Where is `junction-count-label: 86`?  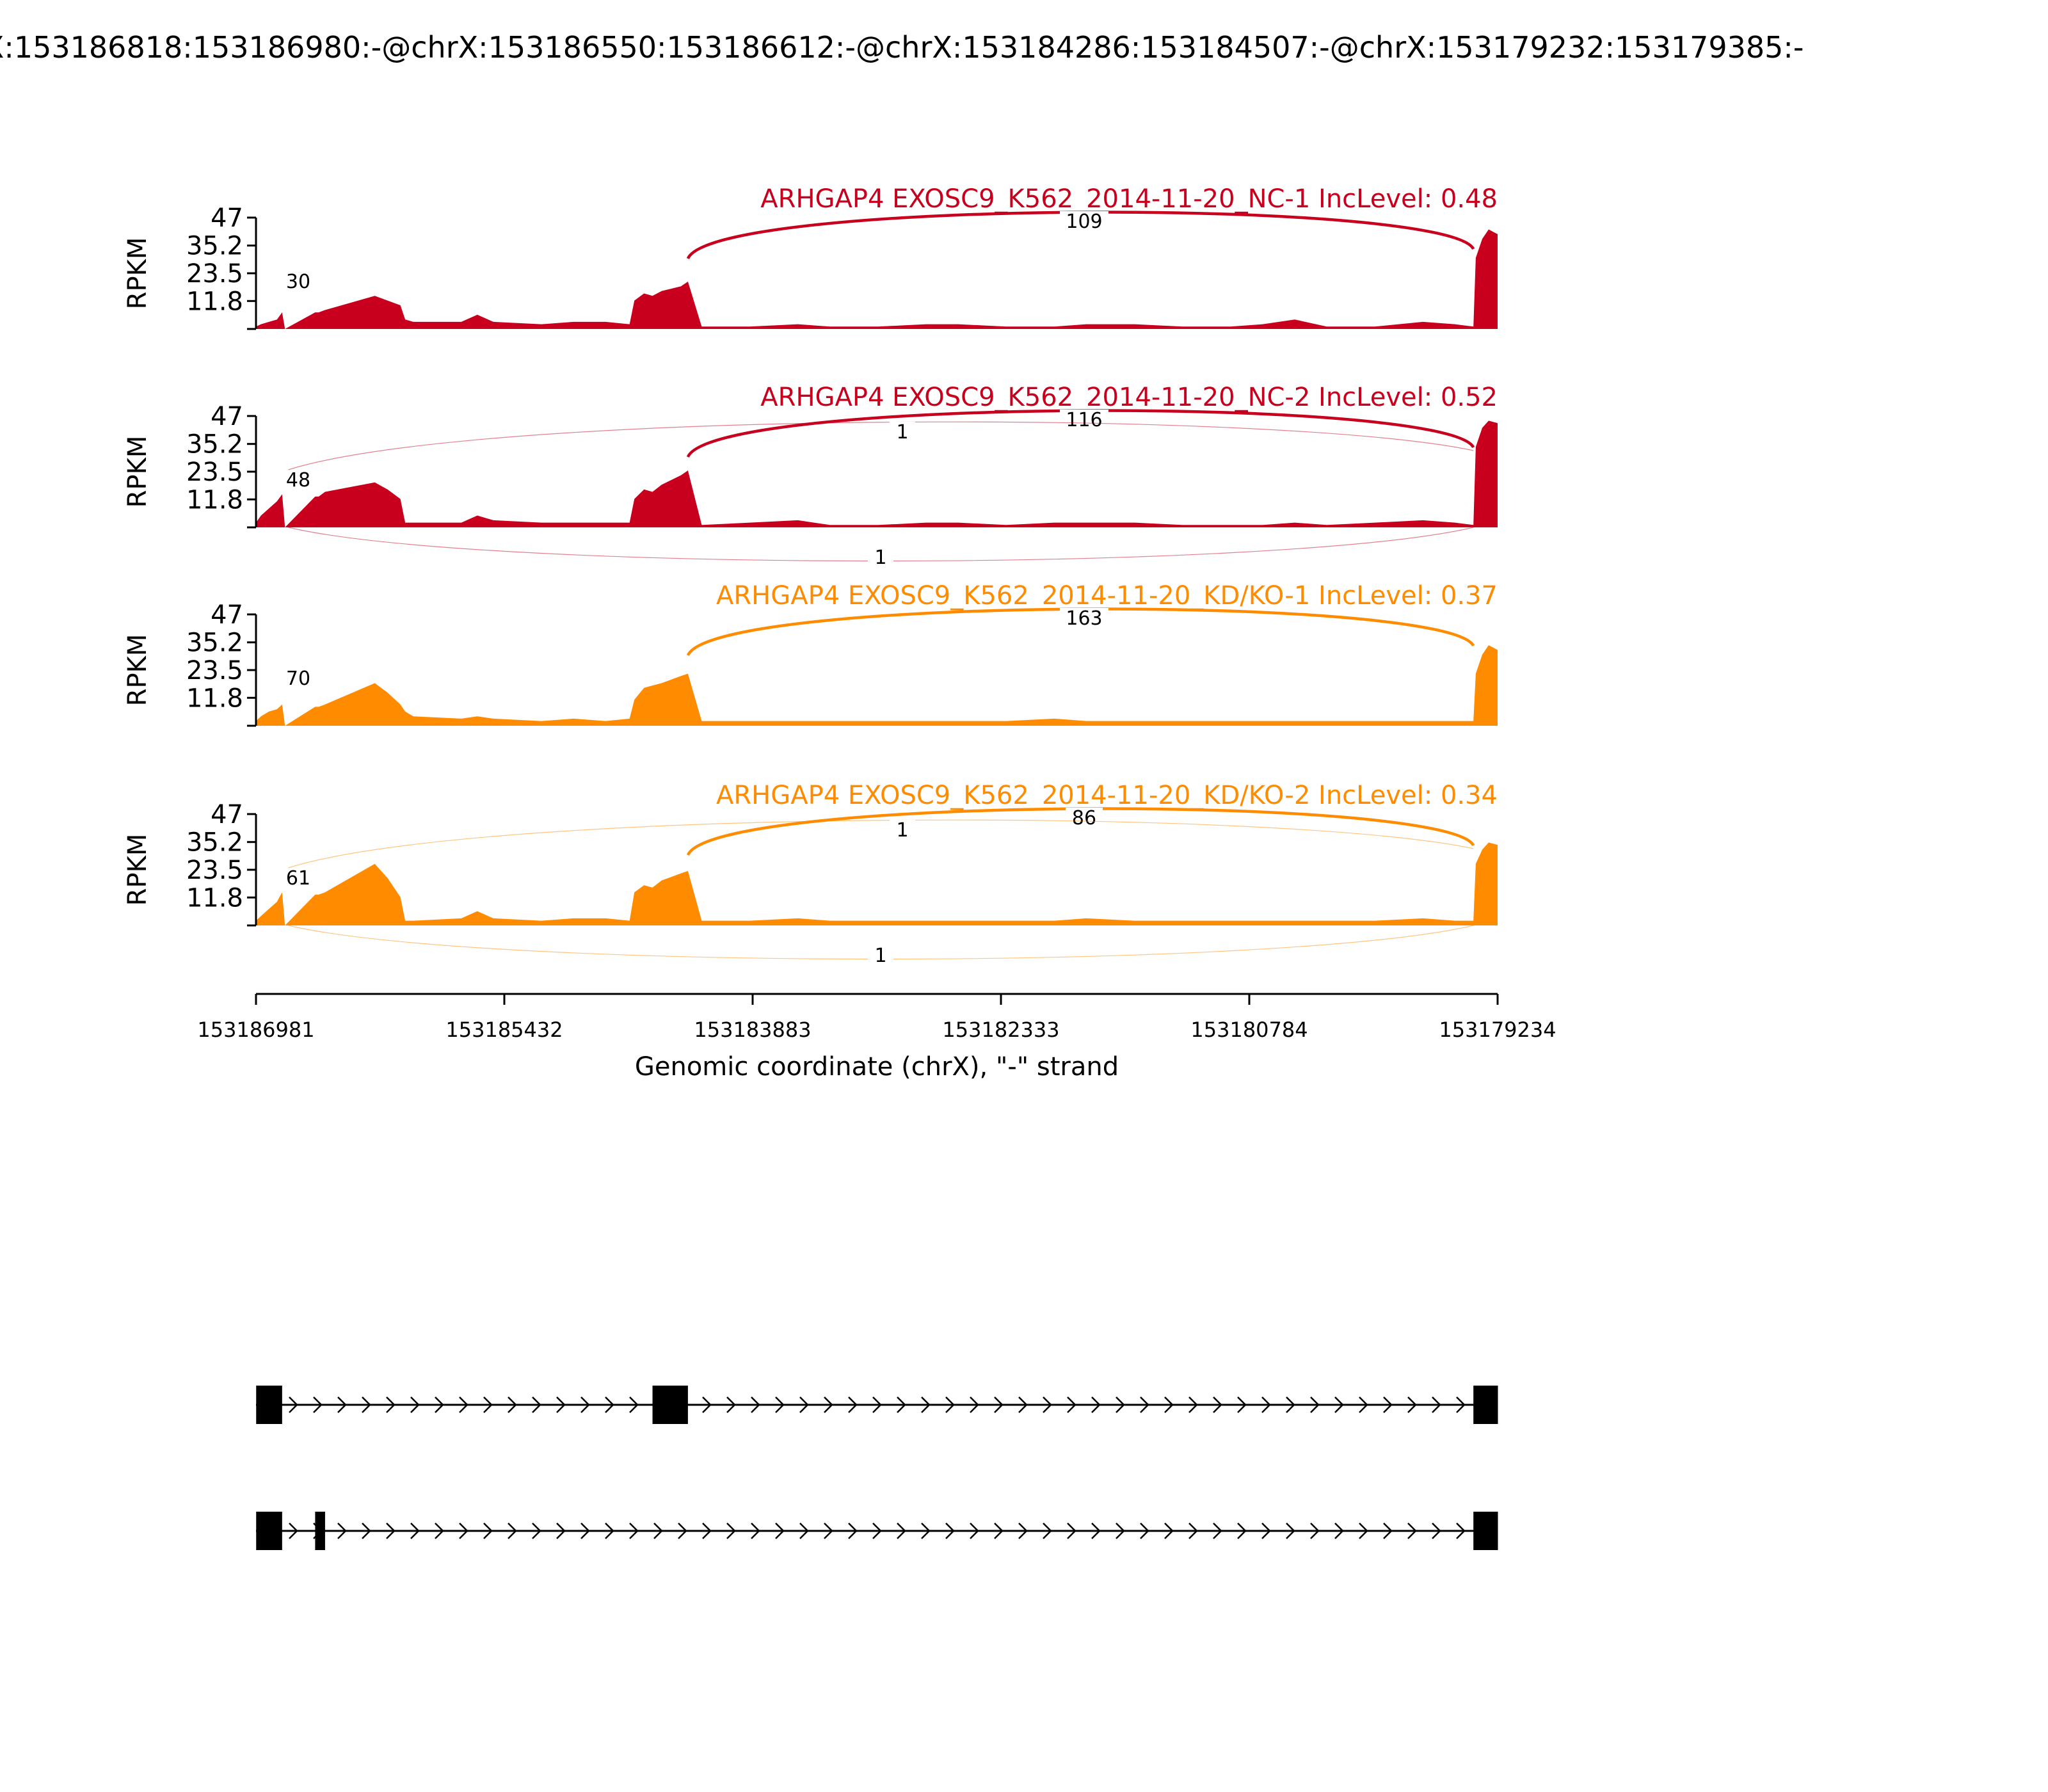
junction-count-label: 86 is located at coordinates (1084, 818).